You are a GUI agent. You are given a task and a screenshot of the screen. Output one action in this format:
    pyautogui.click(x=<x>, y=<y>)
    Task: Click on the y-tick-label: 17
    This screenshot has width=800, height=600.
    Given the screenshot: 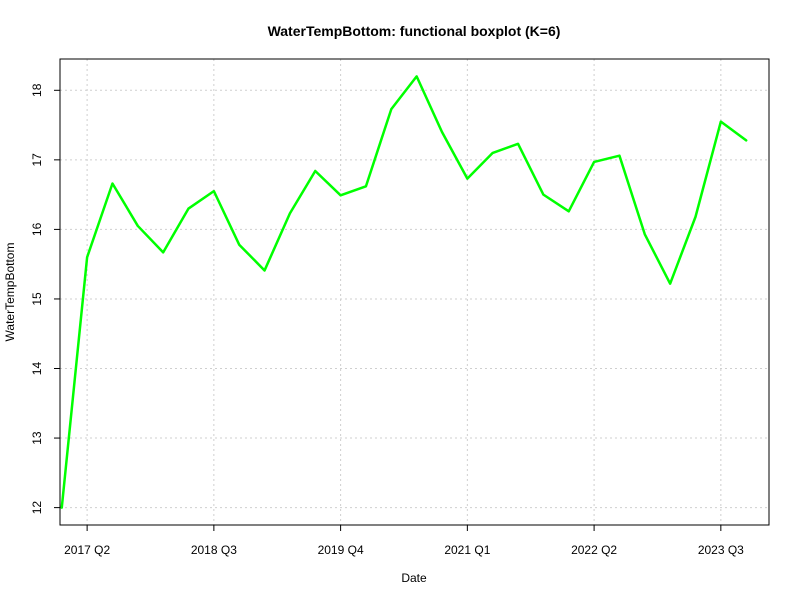 What is the action you would take?
    pyautogui.click(x=37, y=160)
    